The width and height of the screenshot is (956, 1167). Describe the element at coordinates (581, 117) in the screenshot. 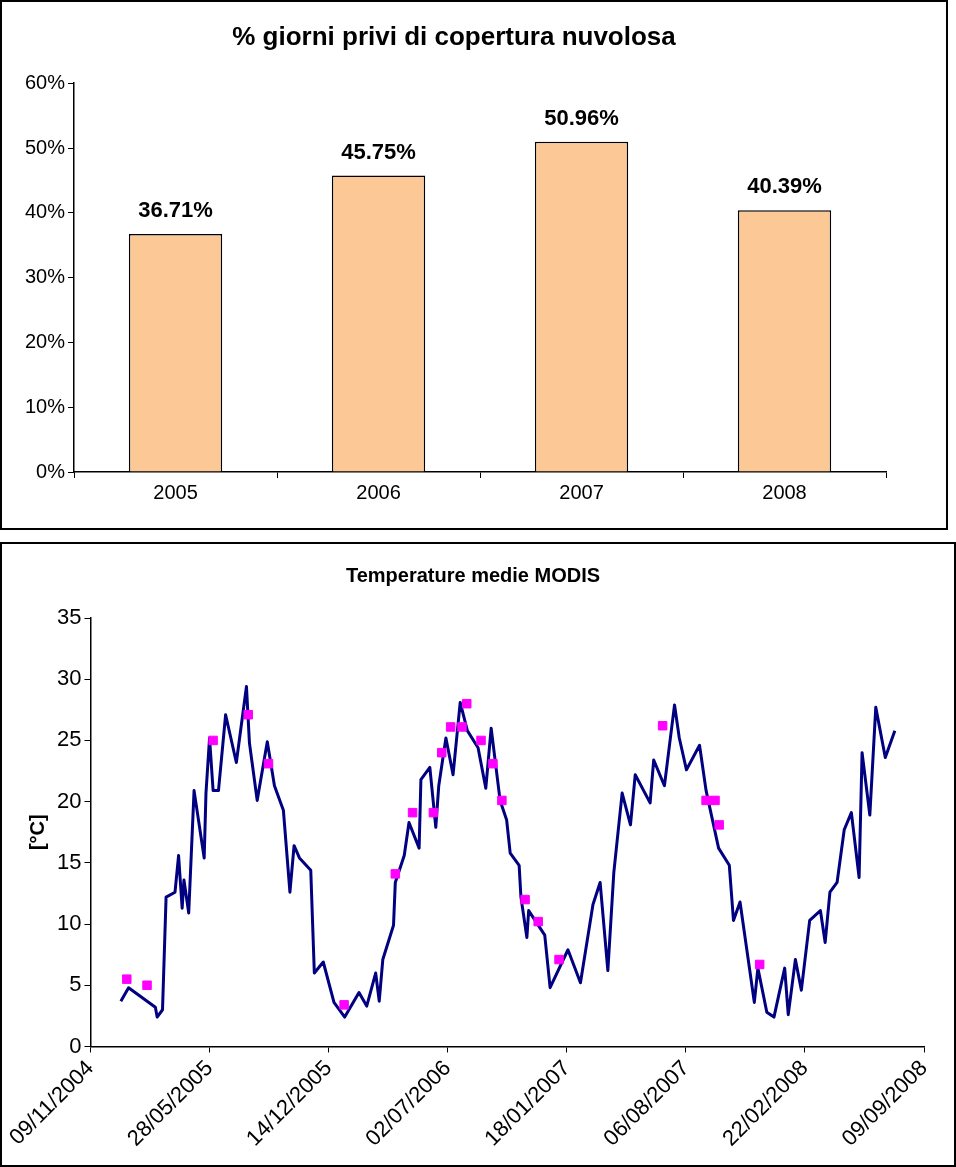

I see `data-label: 50.96%` at that location.